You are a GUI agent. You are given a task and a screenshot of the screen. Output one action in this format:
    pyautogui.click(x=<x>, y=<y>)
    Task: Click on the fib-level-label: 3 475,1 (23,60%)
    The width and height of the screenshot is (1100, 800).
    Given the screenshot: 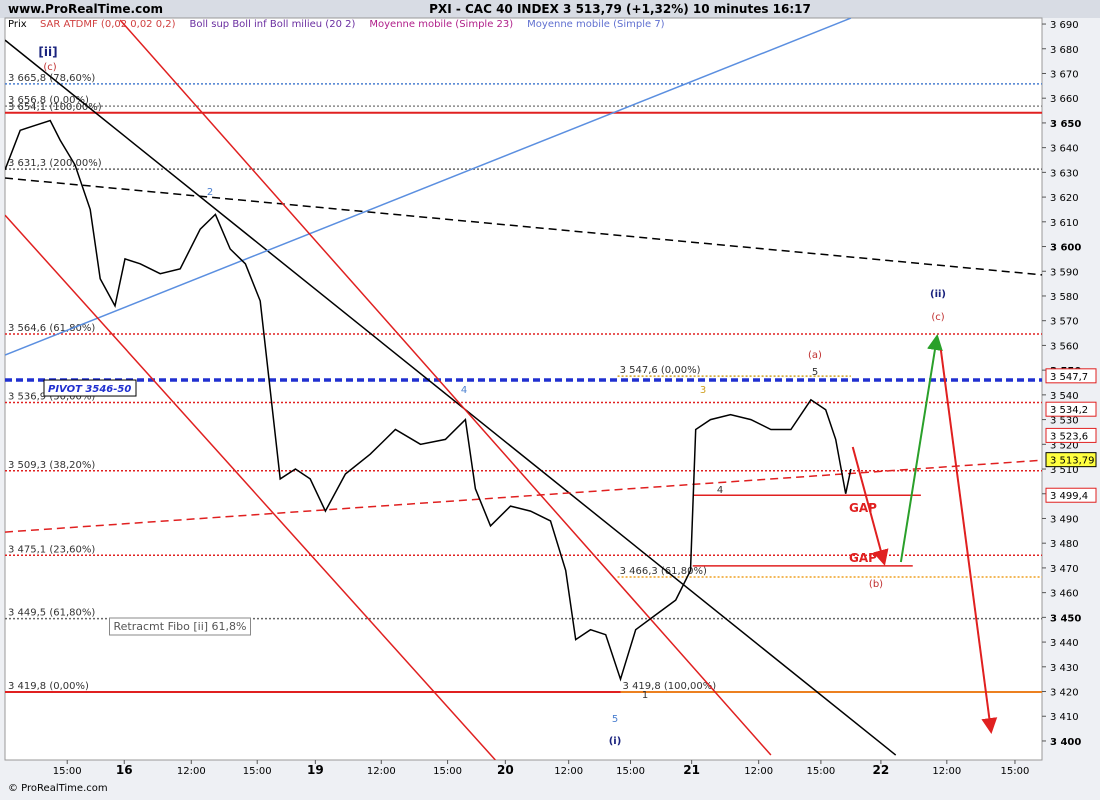 What is the action you would take?
    pyautogui.click(x=51, y=549)
    